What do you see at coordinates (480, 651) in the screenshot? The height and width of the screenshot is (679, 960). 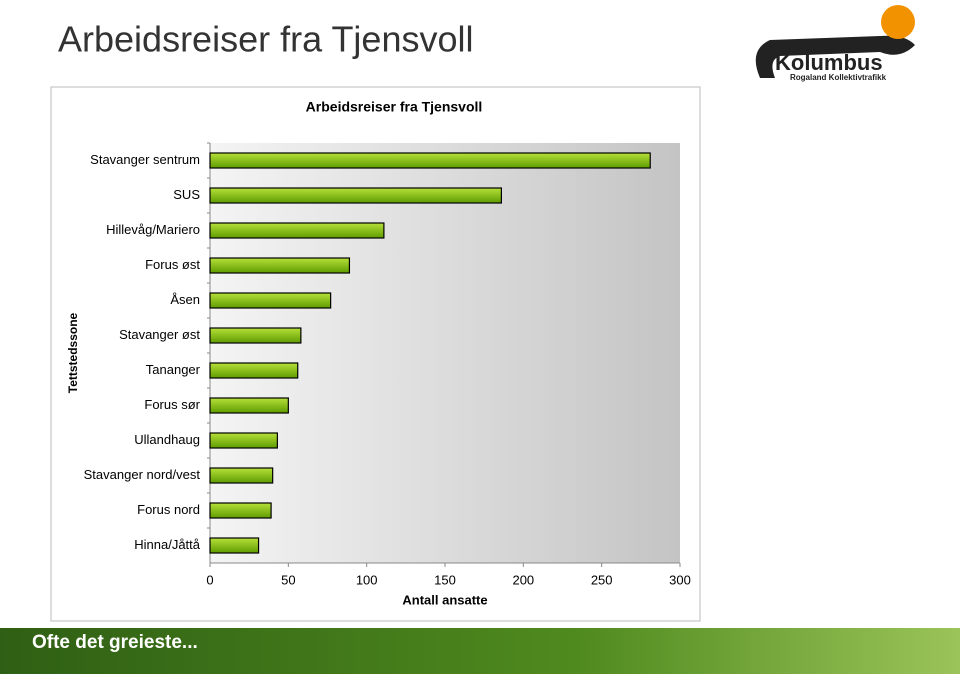 I see `footer-band` at bounding box center [480, 651].